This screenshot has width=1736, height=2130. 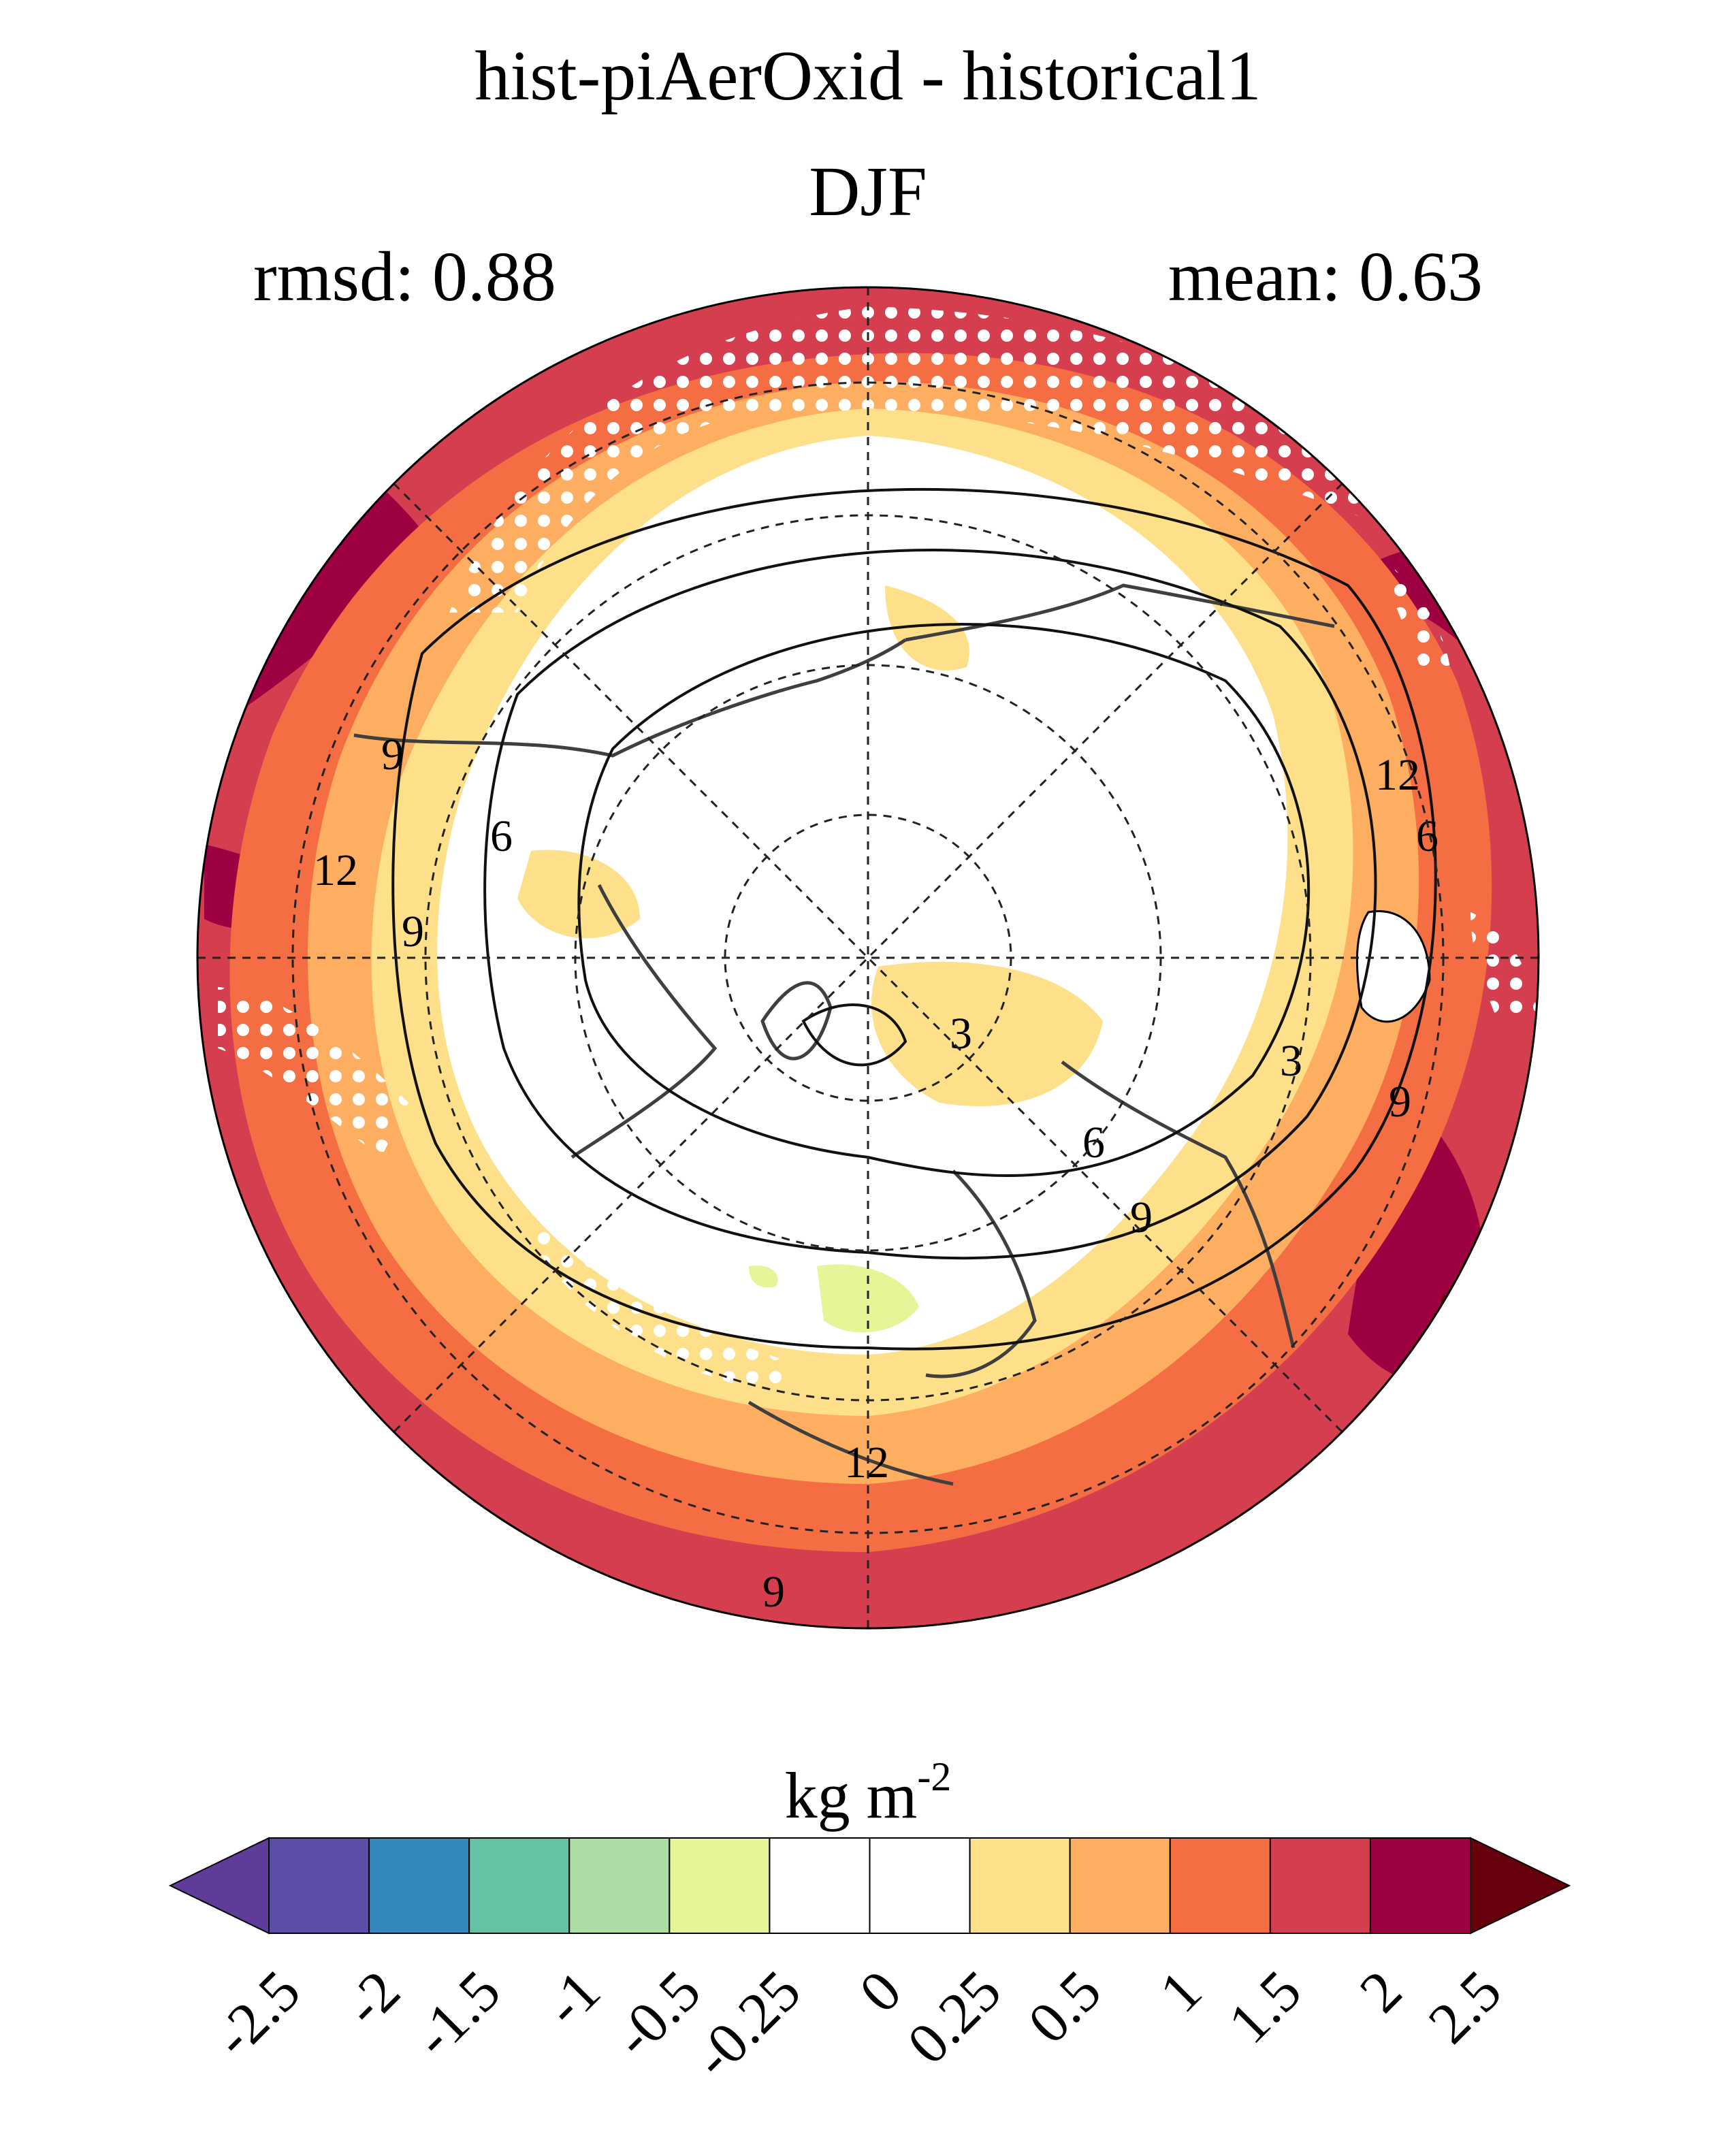 What do you see at coordinates (868, 76) in the screenshot?
I see `map-title: hist-piAerOxid - historical1` at bounding box center [868, 76].